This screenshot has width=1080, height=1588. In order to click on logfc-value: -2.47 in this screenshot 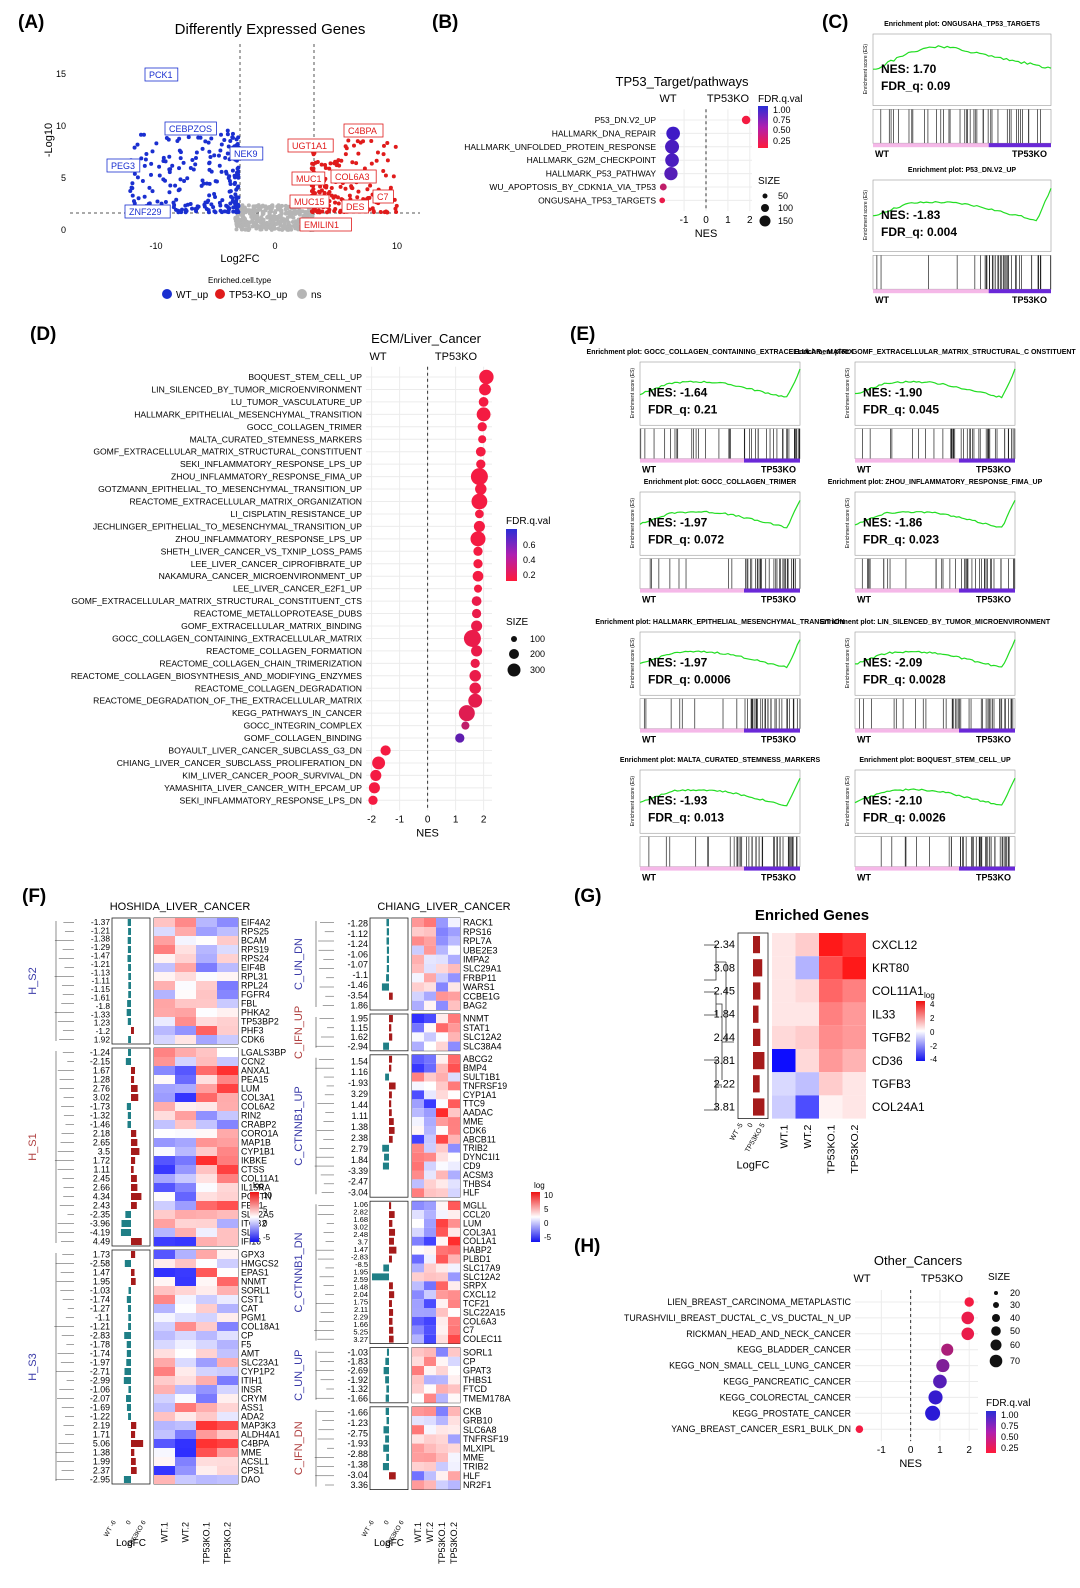, I will do `click(358, 1182)`.